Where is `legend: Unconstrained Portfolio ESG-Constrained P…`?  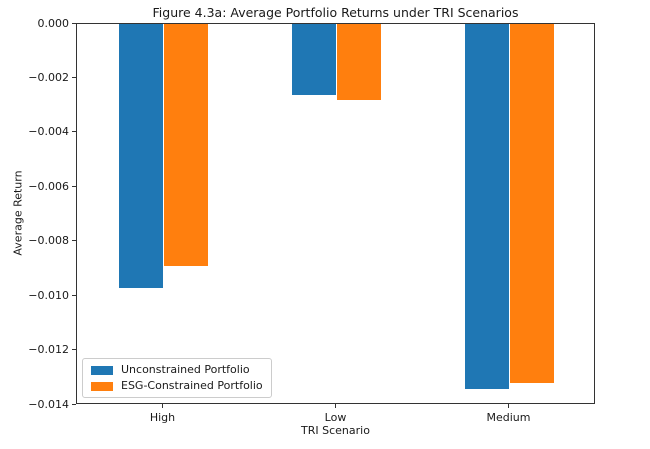
legend: Unconstrained Portfolio ESG-Constrained P… is located at coordinates (177, 378).